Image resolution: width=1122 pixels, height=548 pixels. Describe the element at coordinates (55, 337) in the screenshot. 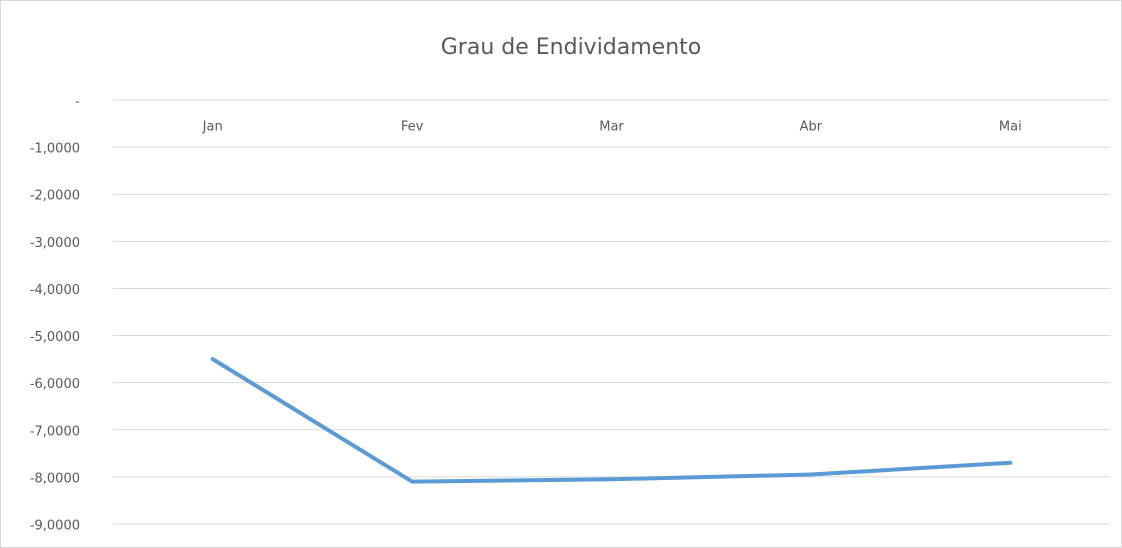

I see `y-tick-label: -5,0000` at that location.